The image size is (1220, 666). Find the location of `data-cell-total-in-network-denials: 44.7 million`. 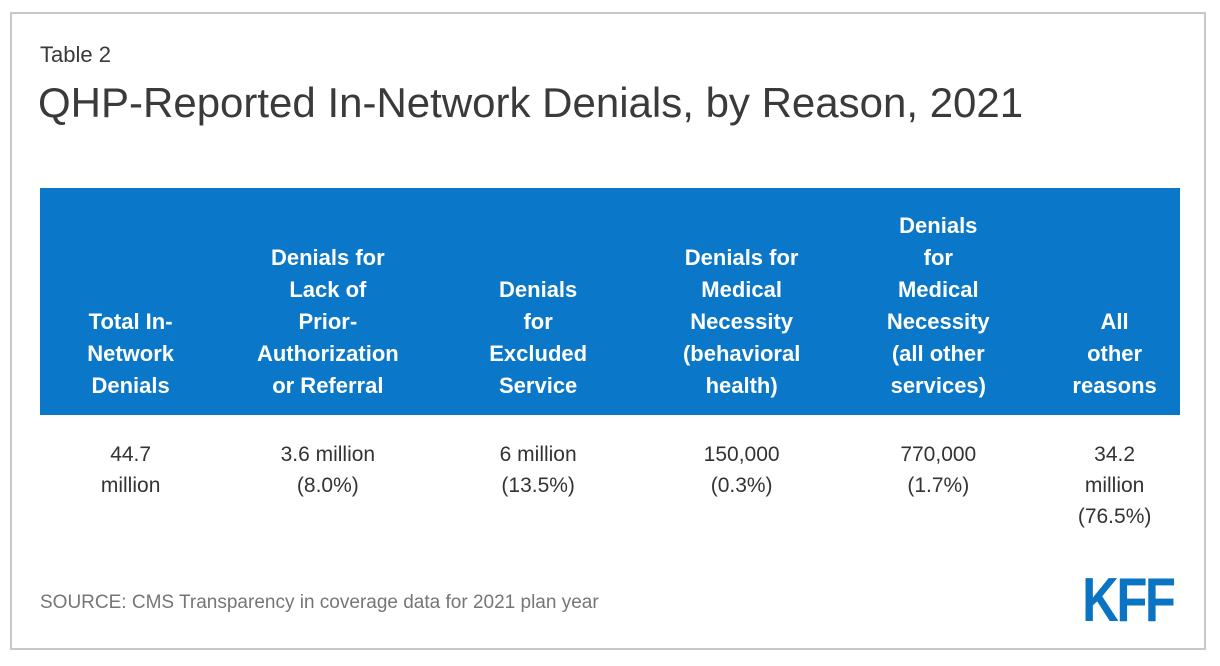

data-cell-total-in-network-denials: 44.7 million is located at coordinates (130, 470).